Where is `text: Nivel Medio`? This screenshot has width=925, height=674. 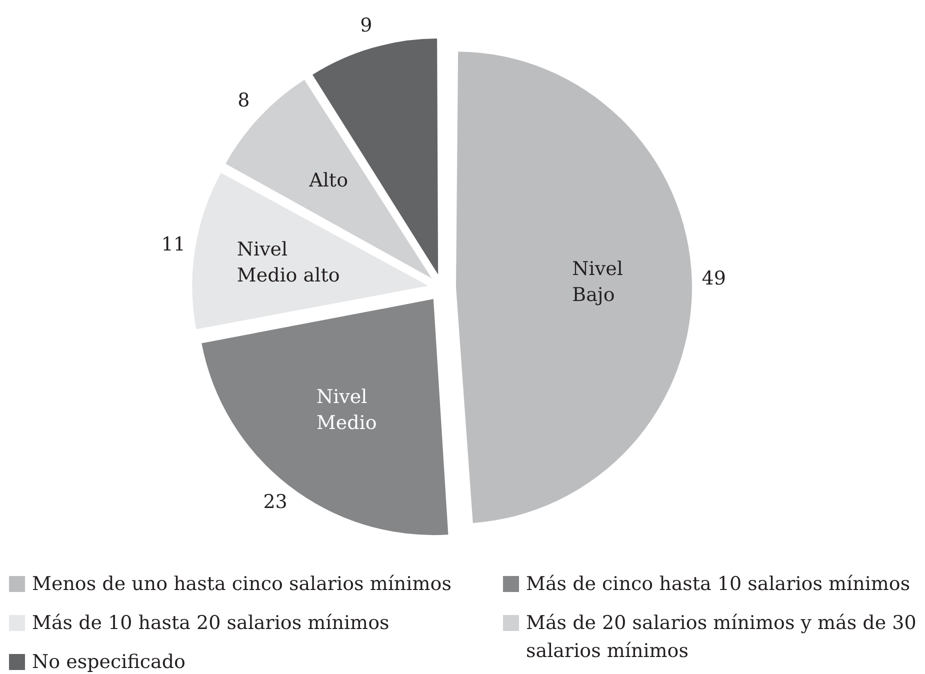 text: Nivel Medio is located at coordinates (346, 410).